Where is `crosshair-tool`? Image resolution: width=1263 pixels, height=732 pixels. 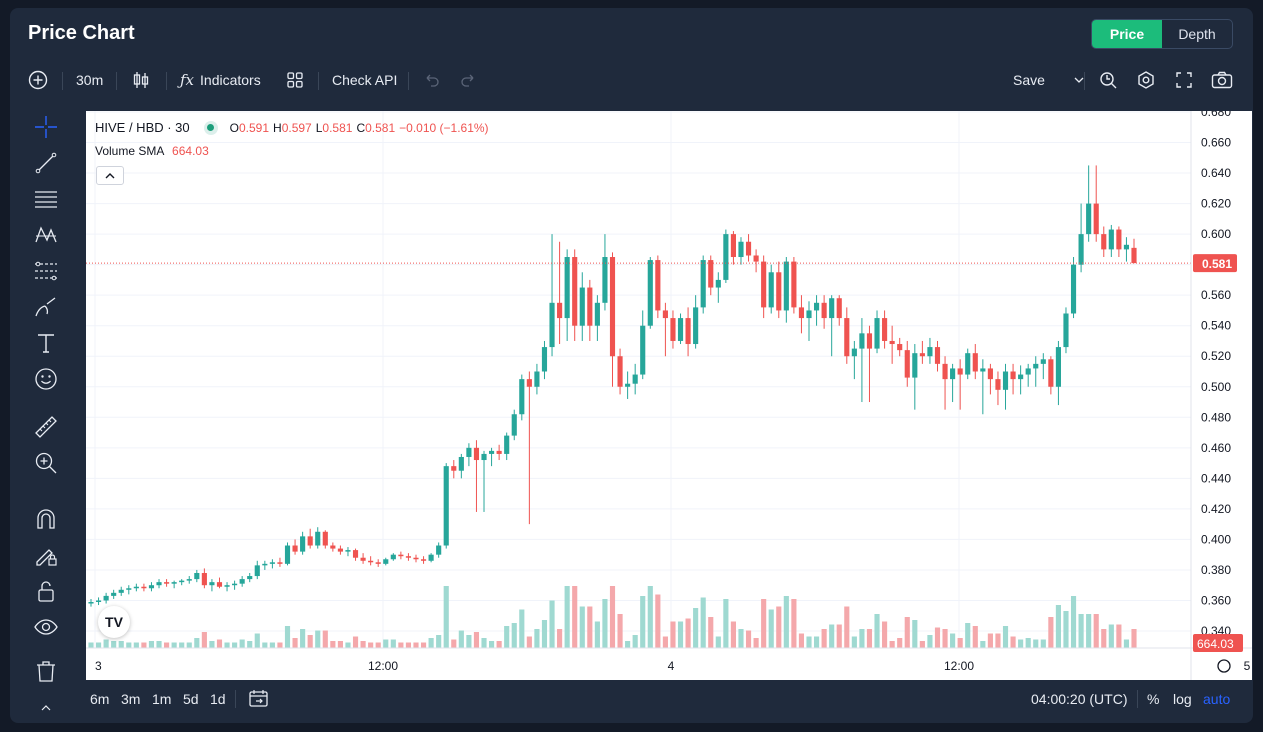
crosshair-tool is located at coordinates (46, 127).